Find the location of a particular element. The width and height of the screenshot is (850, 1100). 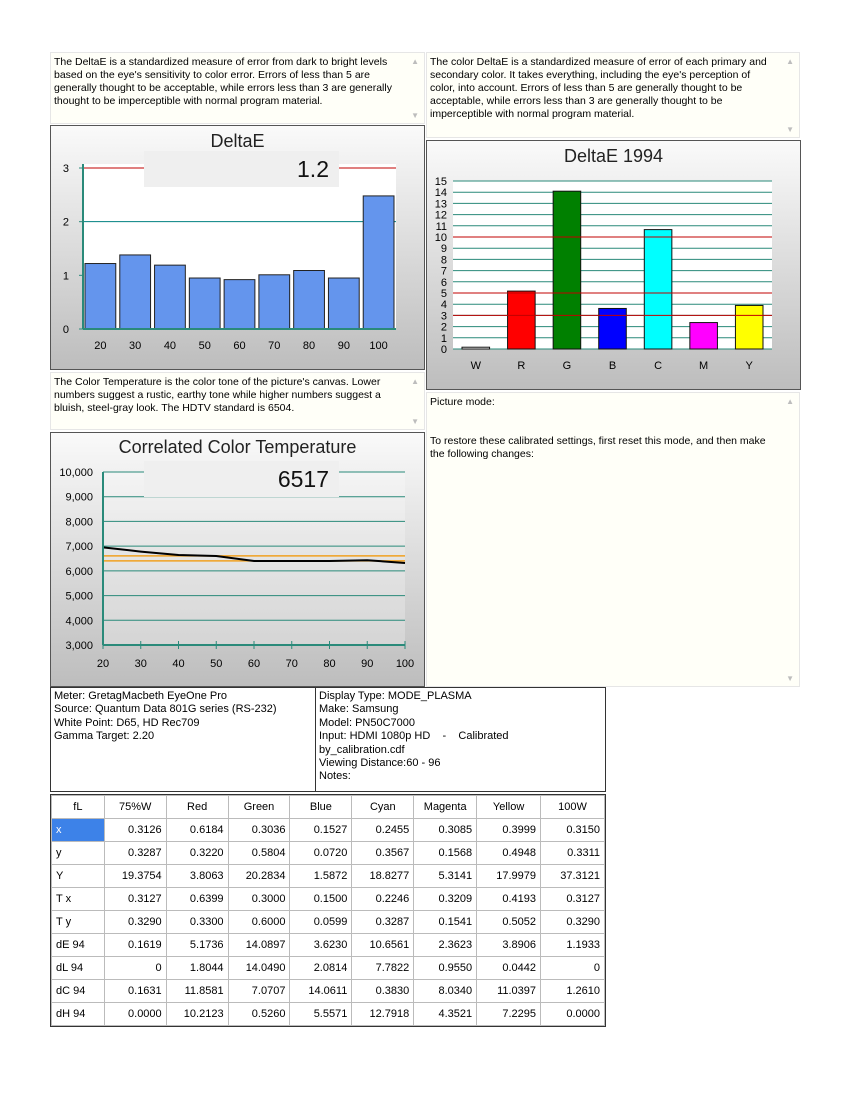

table-cell: 0.3085 is located at coordinates (445, 830).